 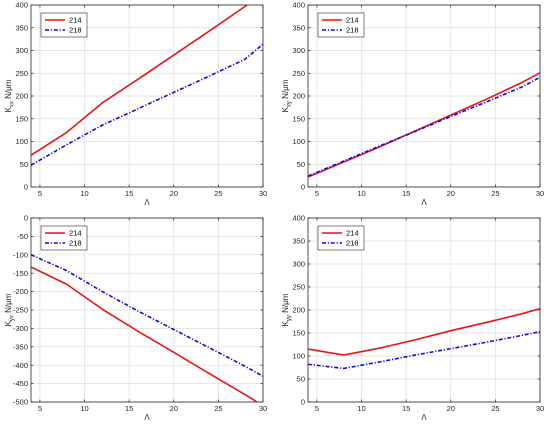 What do you see at coordinates (20, 346) in the screenshot?
I see `y-tick-label: -350` at bounding box center [20, 346].